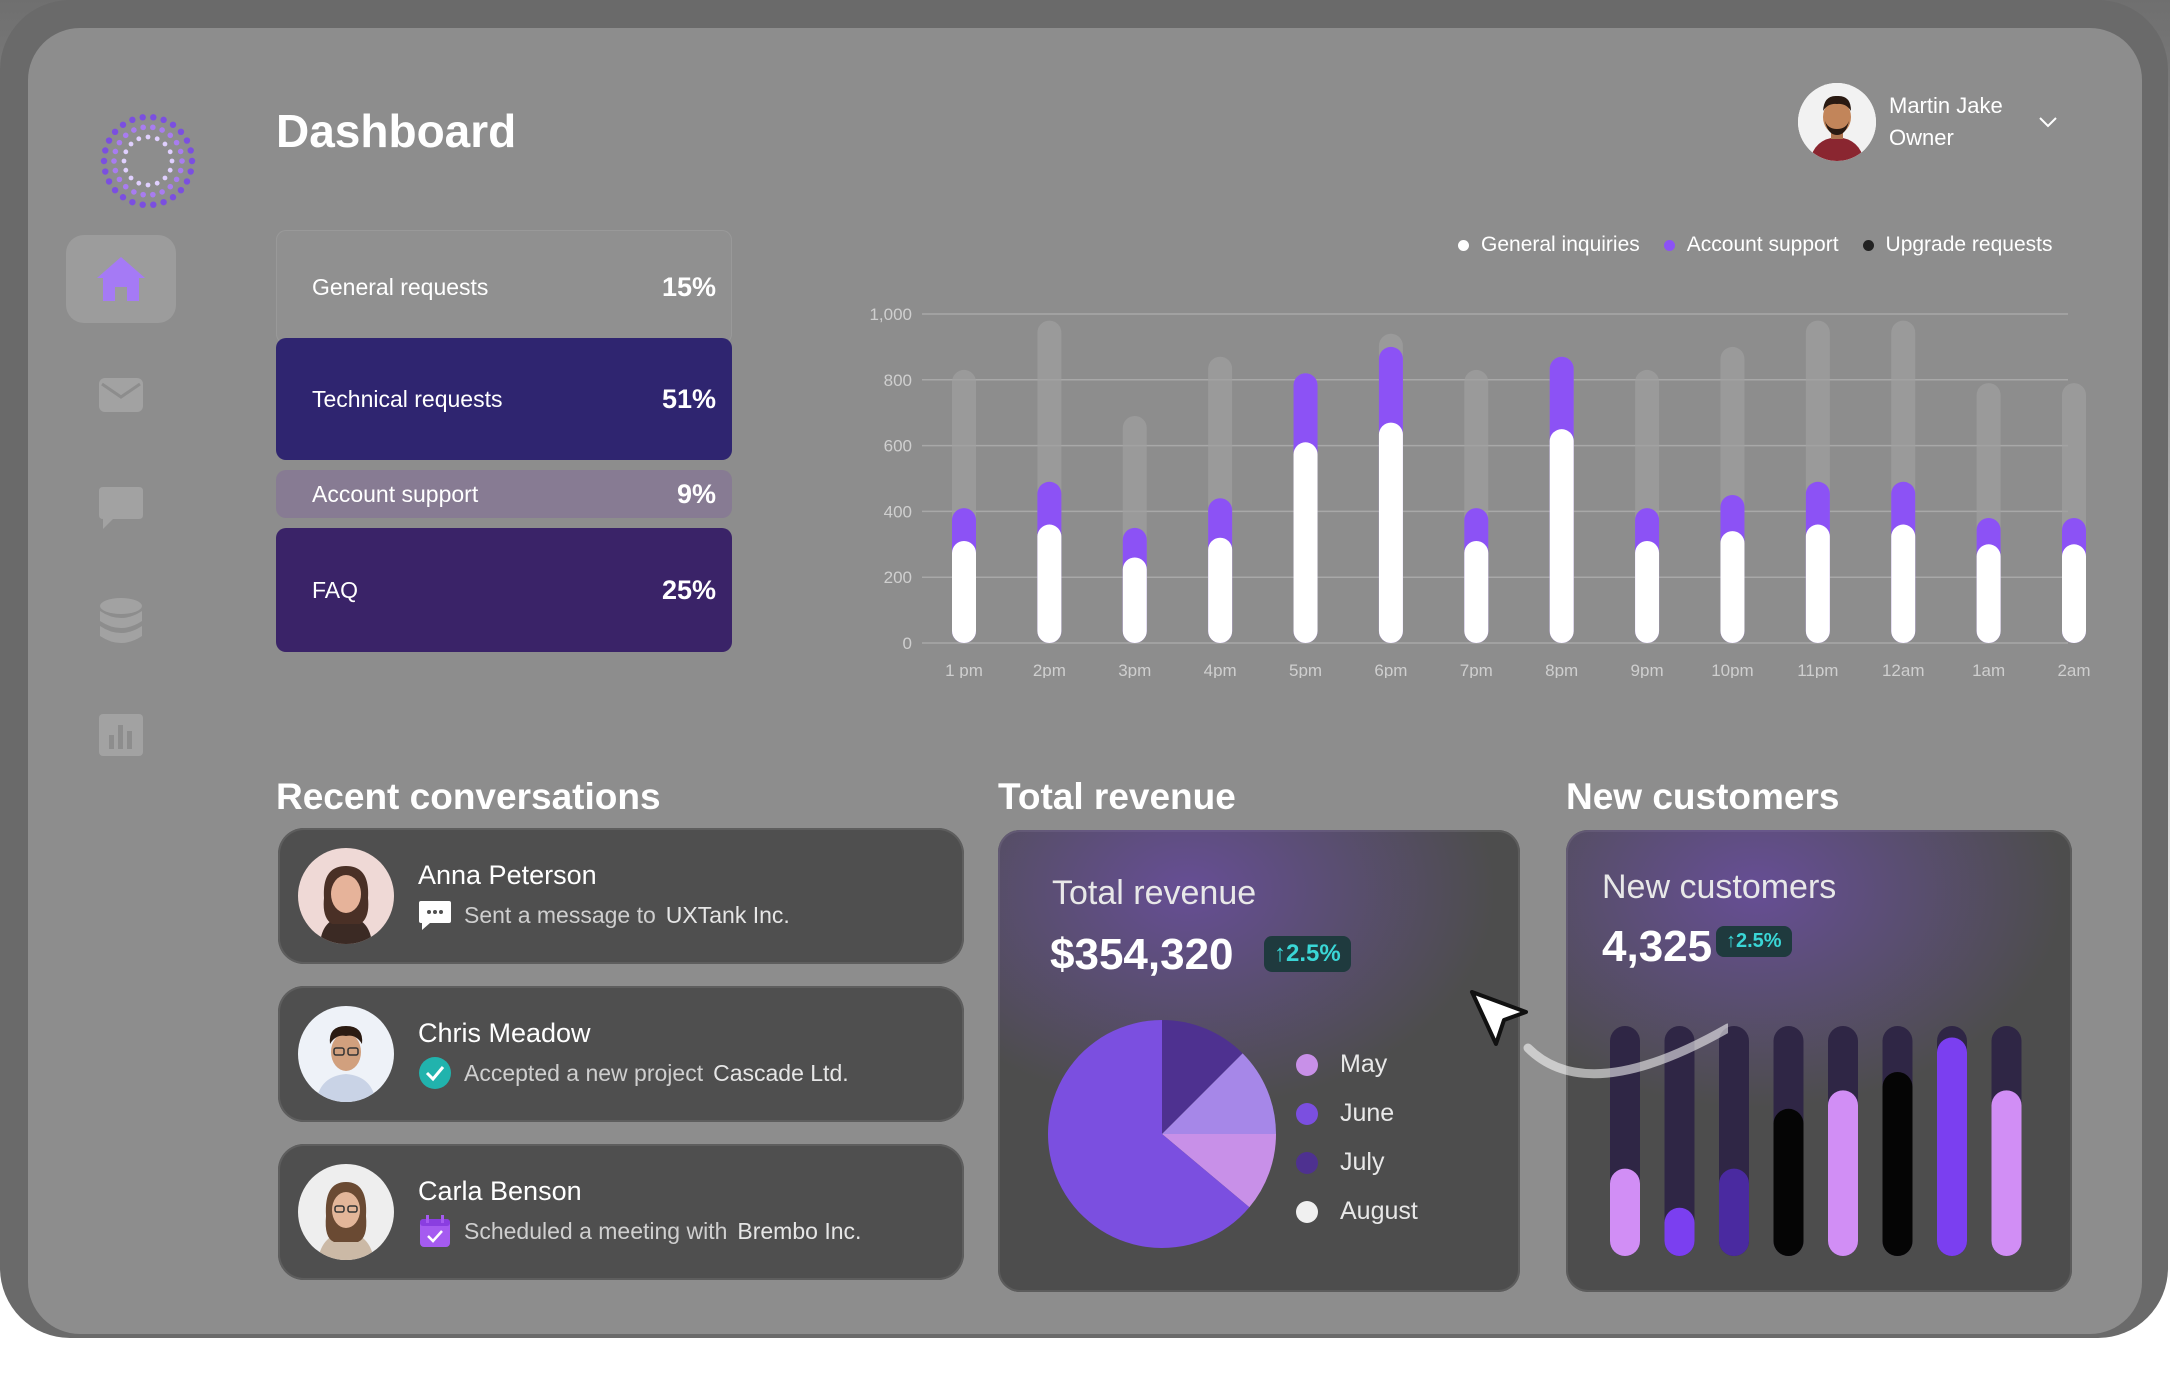 Image resolution: width=2170 pixels, height=1373 pixels. Describe the element at coordinates (395, 493) in the screenshot. I see `category-label: Account support` at that location.